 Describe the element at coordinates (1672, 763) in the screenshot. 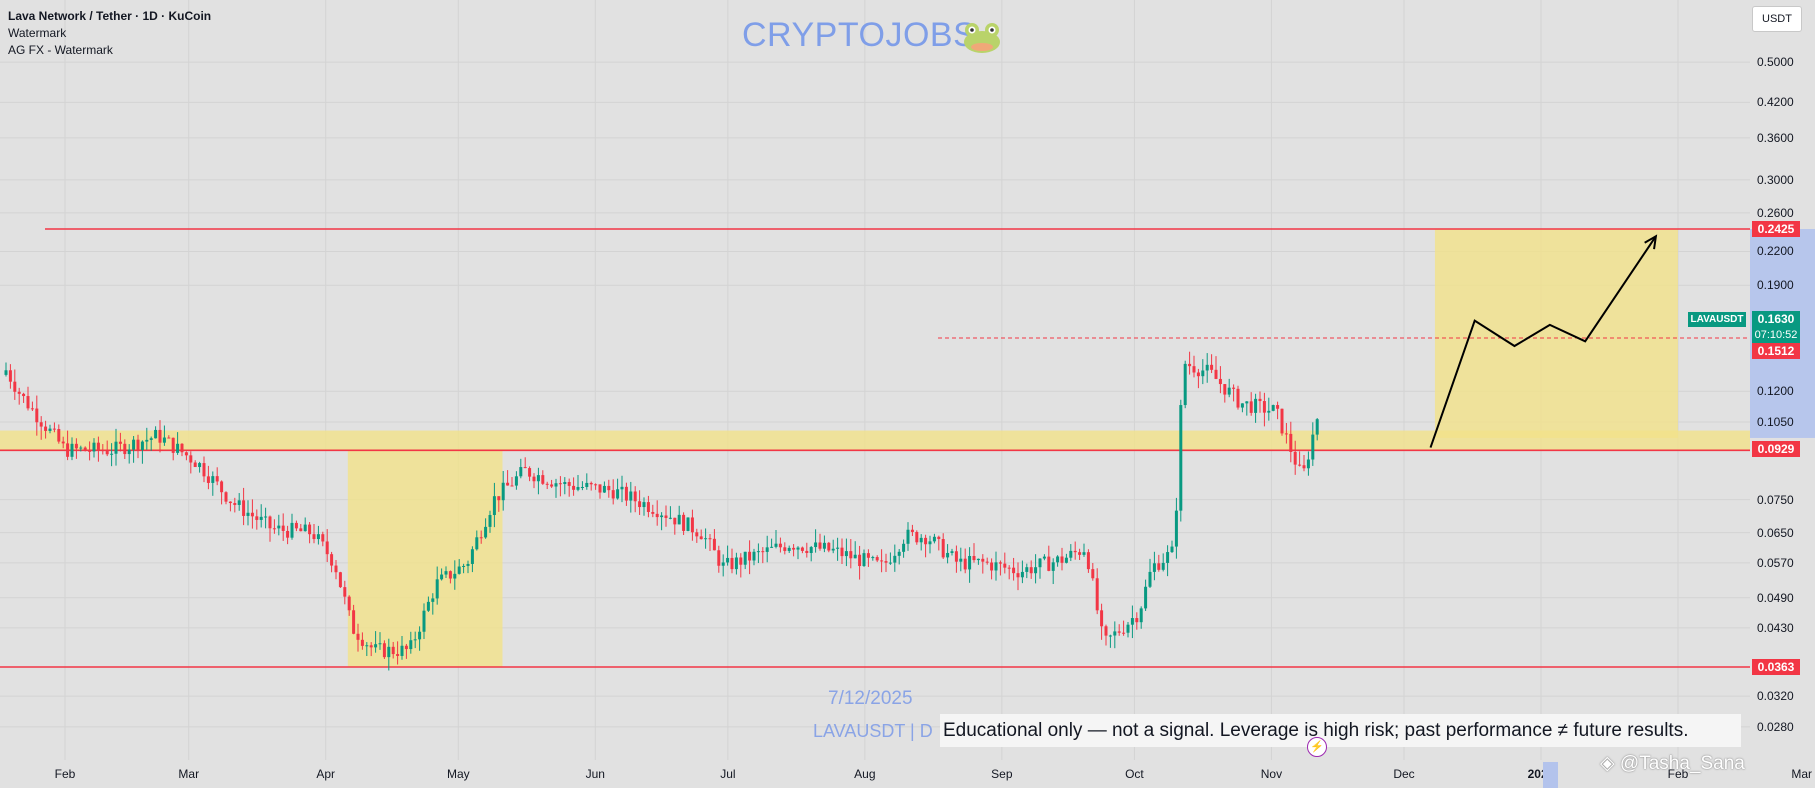

I see `author-watermark: ◈ @Tasha_Sana` at that location.